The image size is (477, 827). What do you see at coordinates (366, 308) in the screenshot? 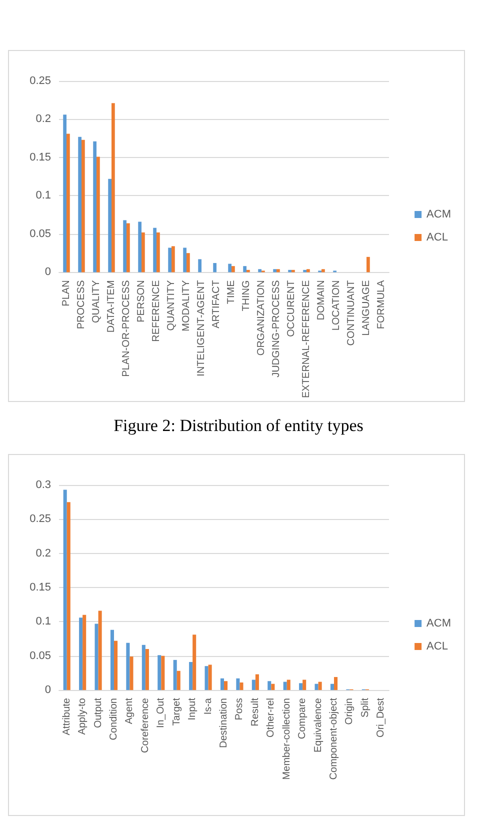
I see `x-tick-label: LANGUAGE` at bounding box center [366, 308].